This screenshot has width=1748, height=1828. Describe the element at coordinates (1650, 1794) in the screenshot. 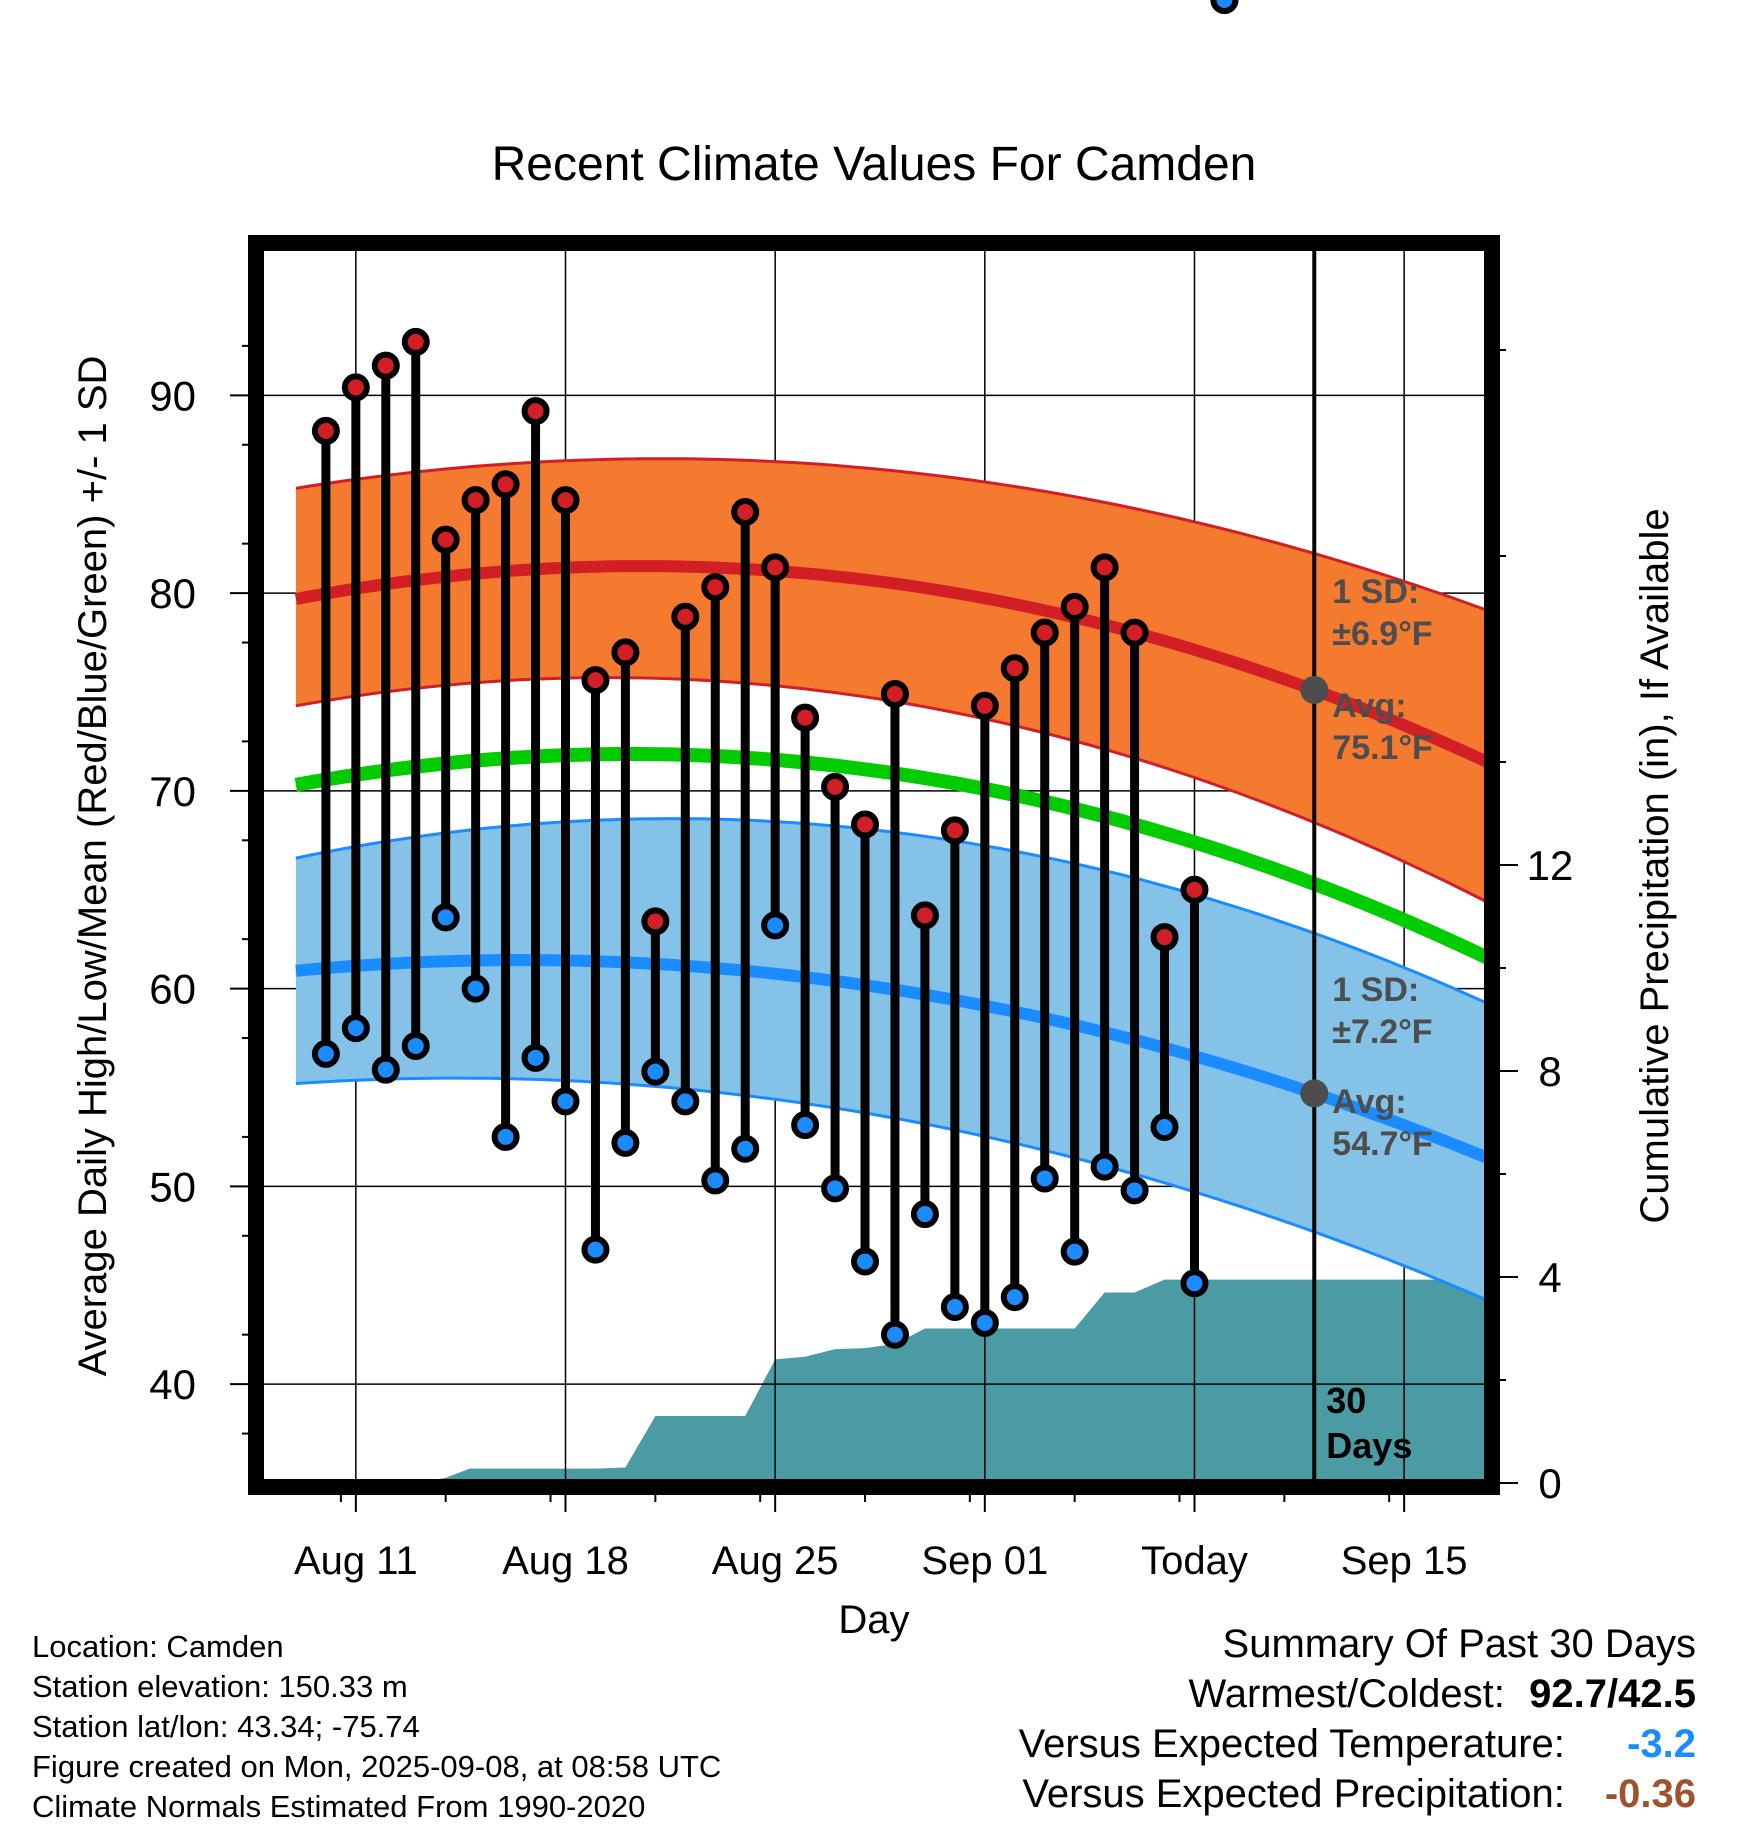

I see `summary-precip-value: -0.36` at that location.